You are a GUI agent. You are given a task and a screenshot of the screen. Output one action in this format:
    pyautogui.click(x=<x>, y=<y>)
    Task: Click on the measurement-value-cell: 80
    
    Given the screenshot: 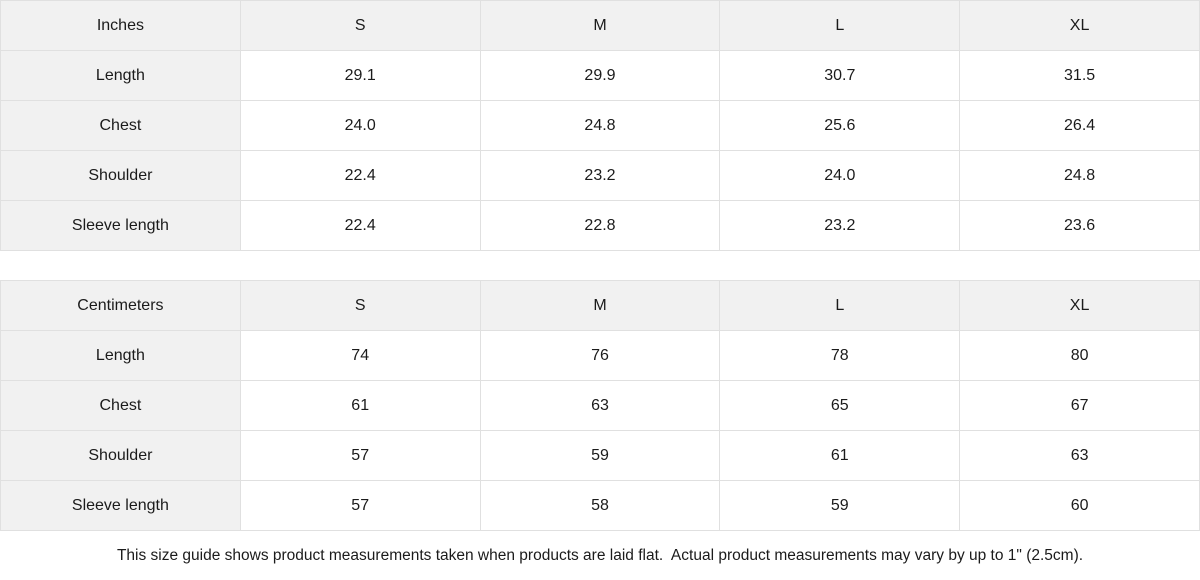 What is the action you would take?
    pyautogui.click(x=1080, y=356)
    